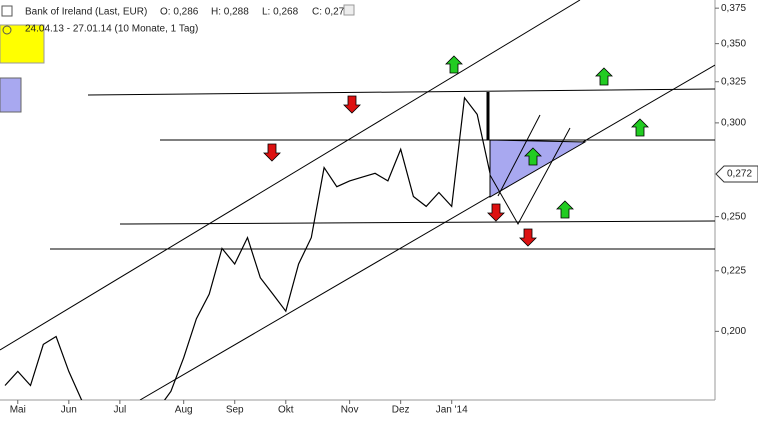 The height and width of the screenshot is (423, 758). I want to click on ohlc-label: O: 0,286, so click(179, 12).